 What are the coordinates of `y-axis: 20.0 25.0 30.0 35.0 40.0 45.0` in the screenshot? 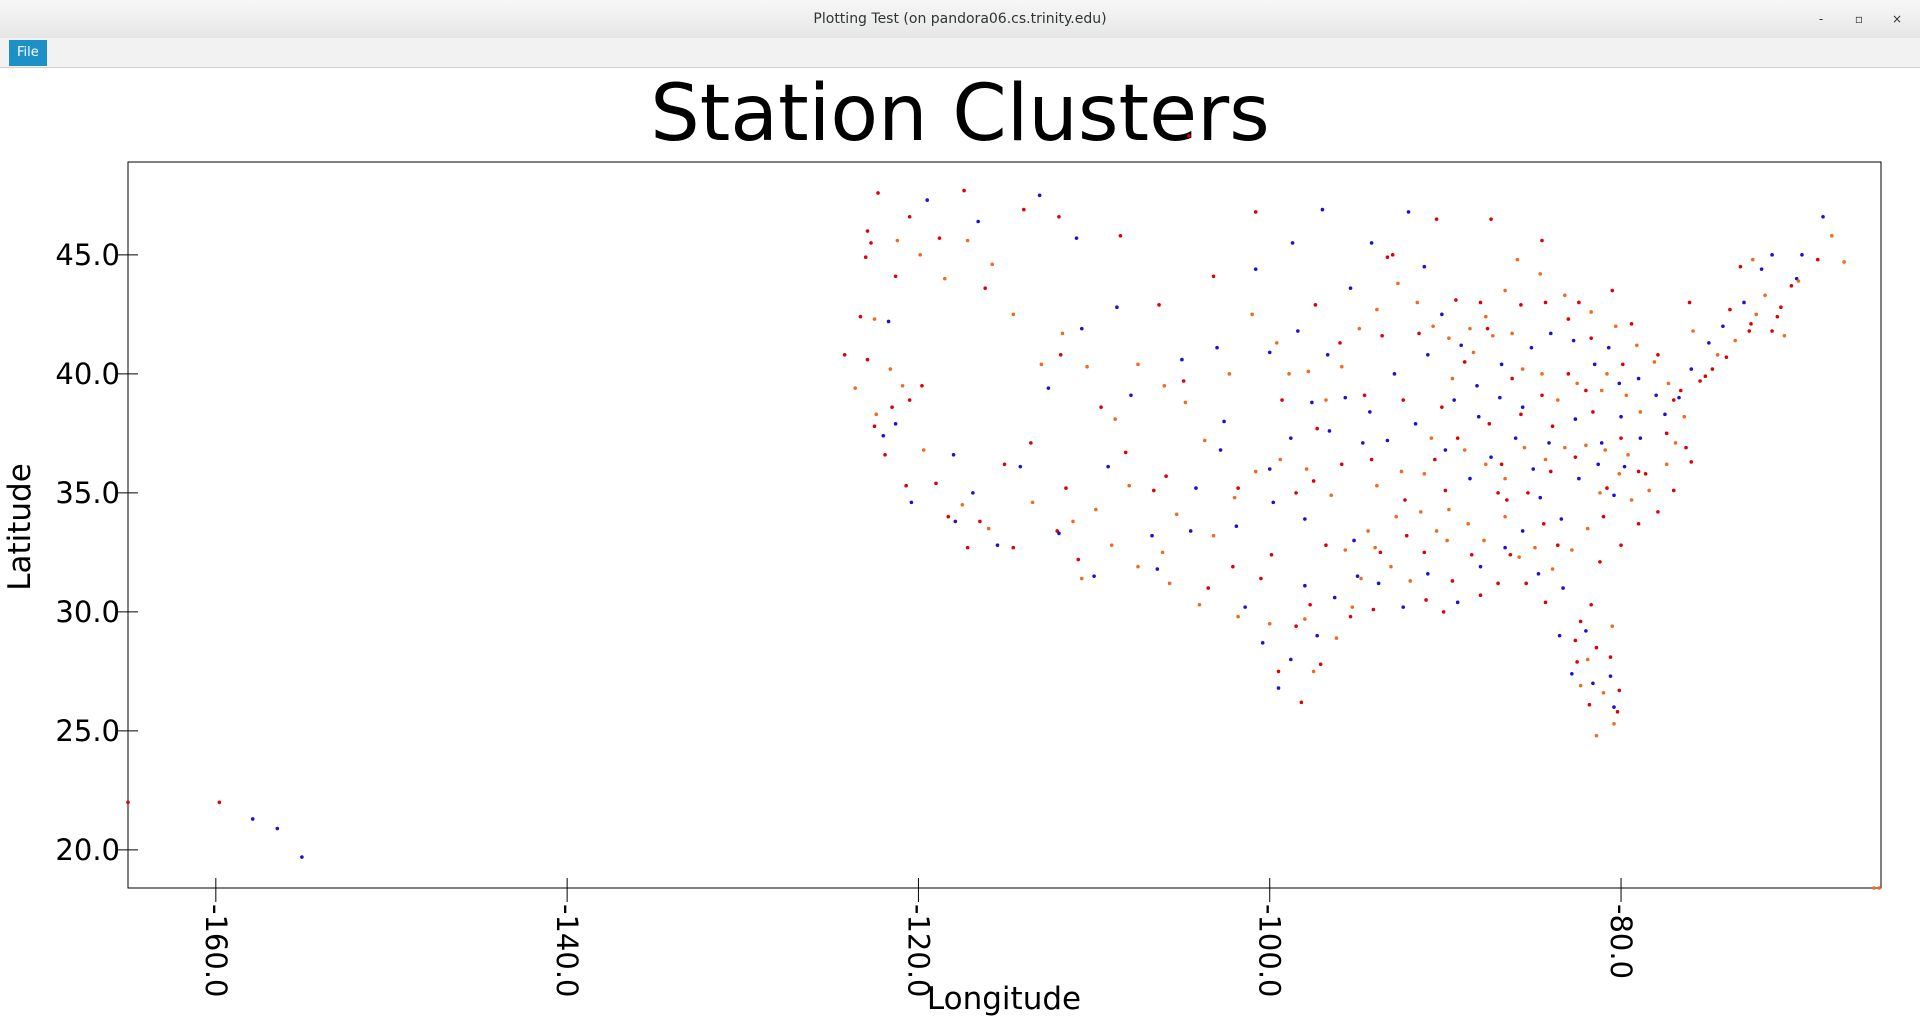 It's located at (96, 552).